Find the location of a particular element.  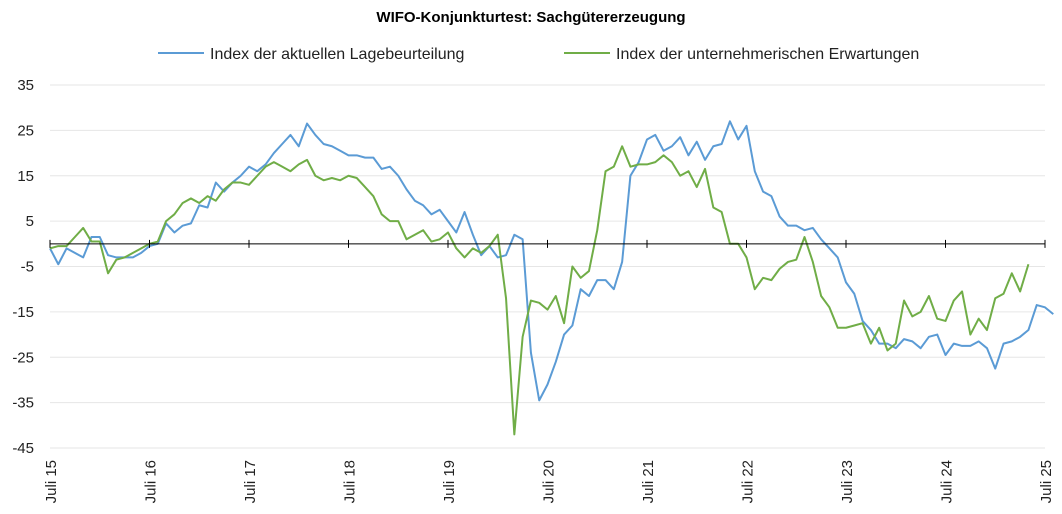

x-tick-label: Juli 22 is located at coordinates (748, 481).